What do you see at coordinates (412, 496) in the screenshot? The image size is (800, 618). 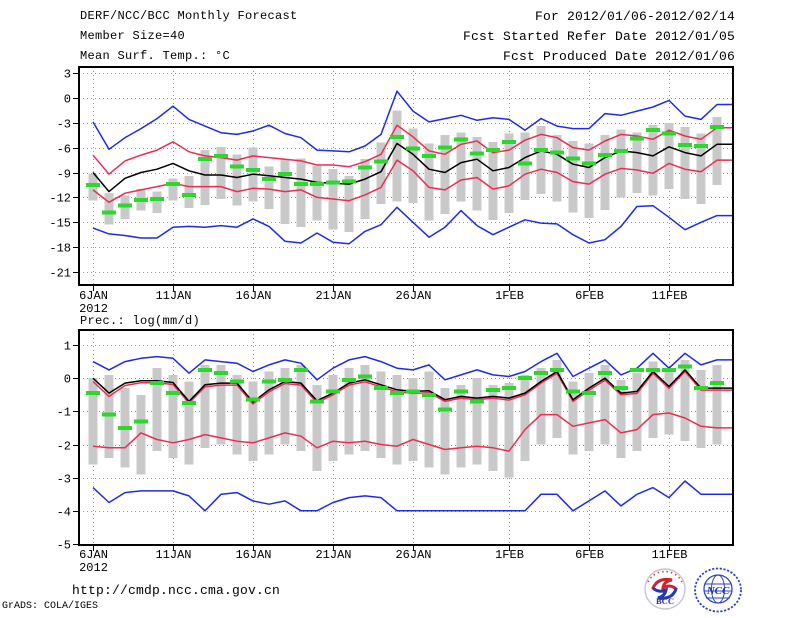 I see `ensemble-min-line` at bounding box center [412, 496].